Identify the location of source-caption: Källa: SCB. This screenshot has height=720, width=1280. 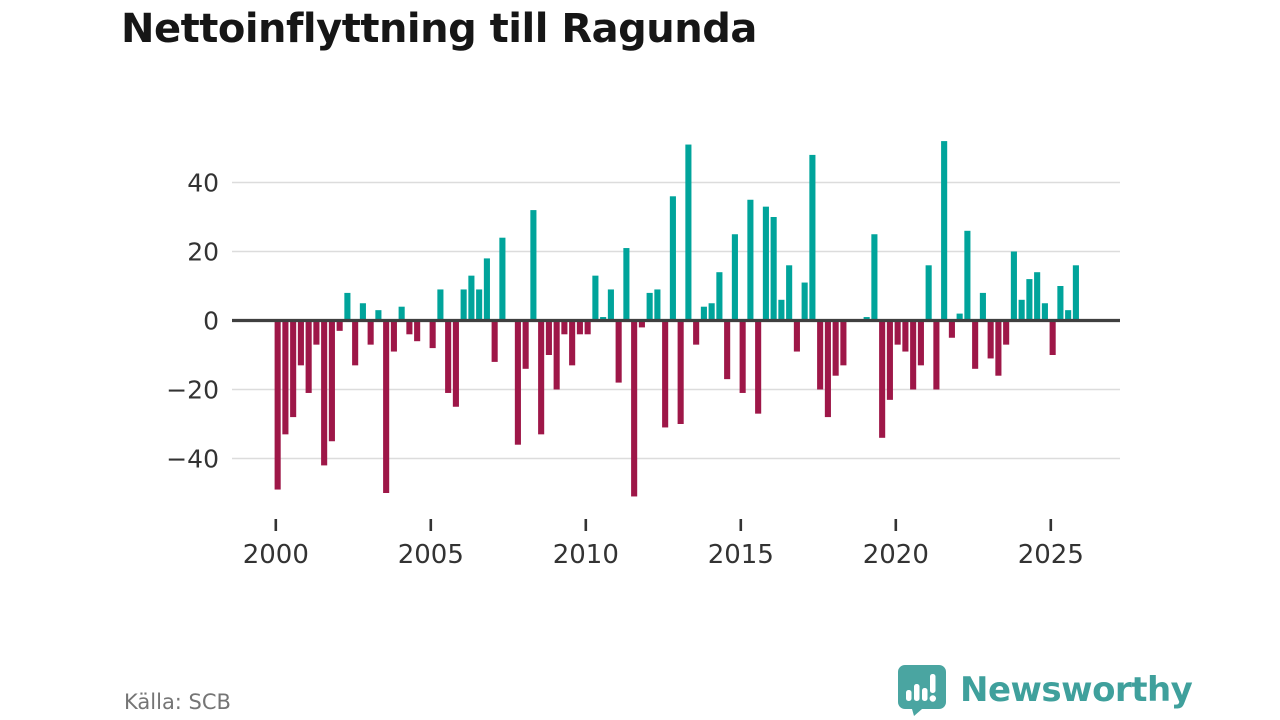
(177, 702).